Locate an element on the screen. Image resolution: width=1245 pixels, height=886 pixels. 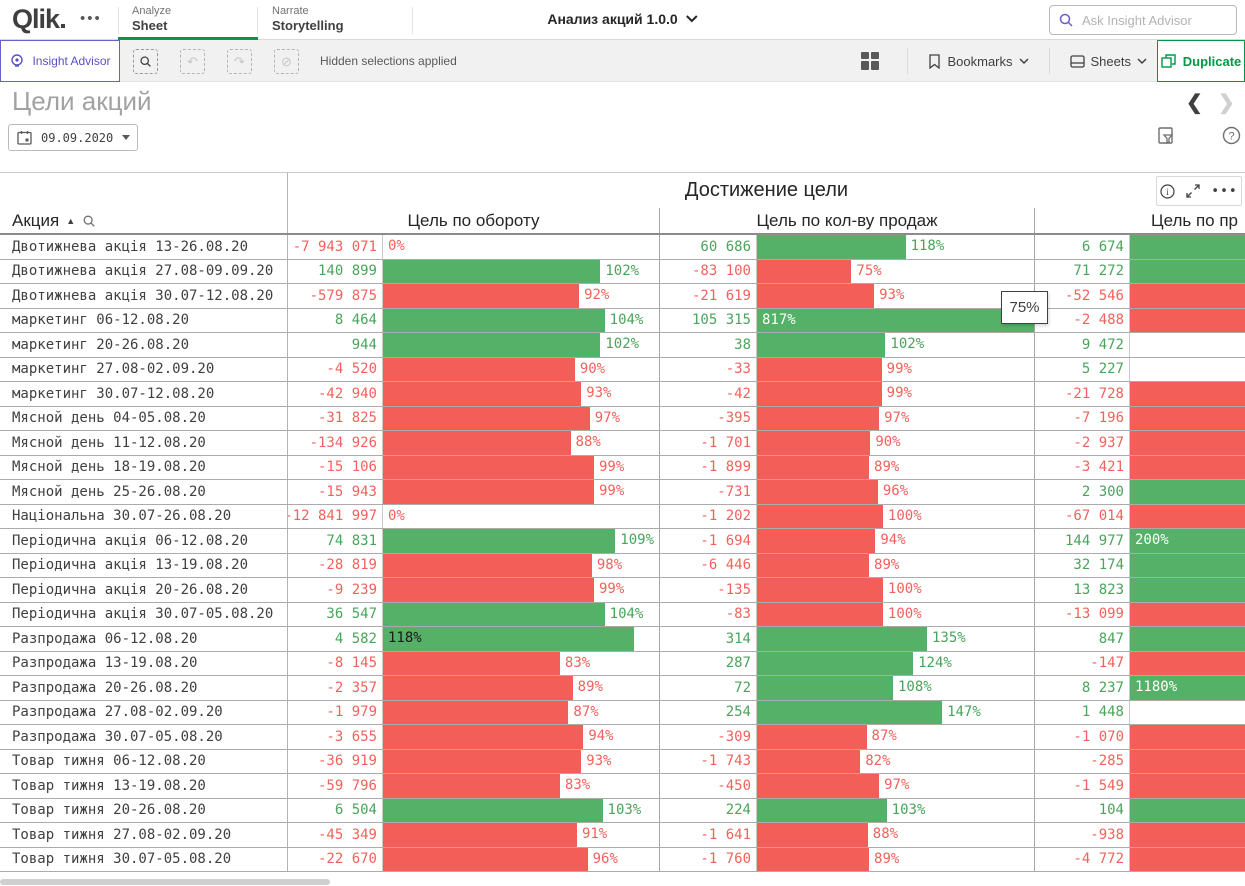
measure-value: 254 is located at coordinates (708, 712).